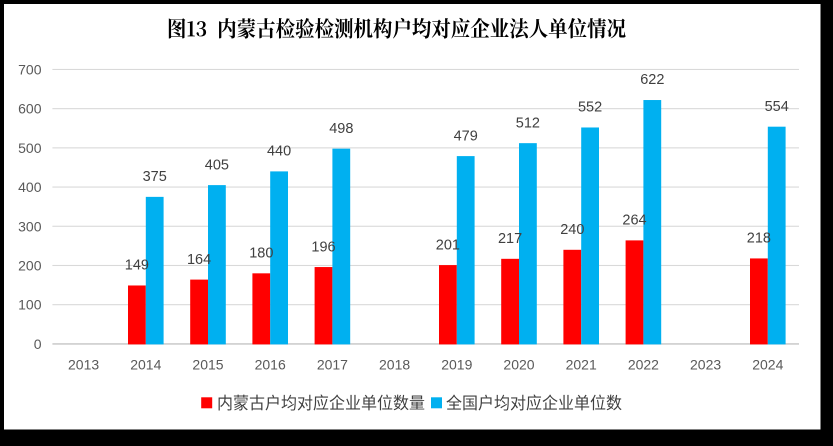 The width and height of the screenshot is (833, 446). I want to click on svg-text: 2016, so click(270, 364).